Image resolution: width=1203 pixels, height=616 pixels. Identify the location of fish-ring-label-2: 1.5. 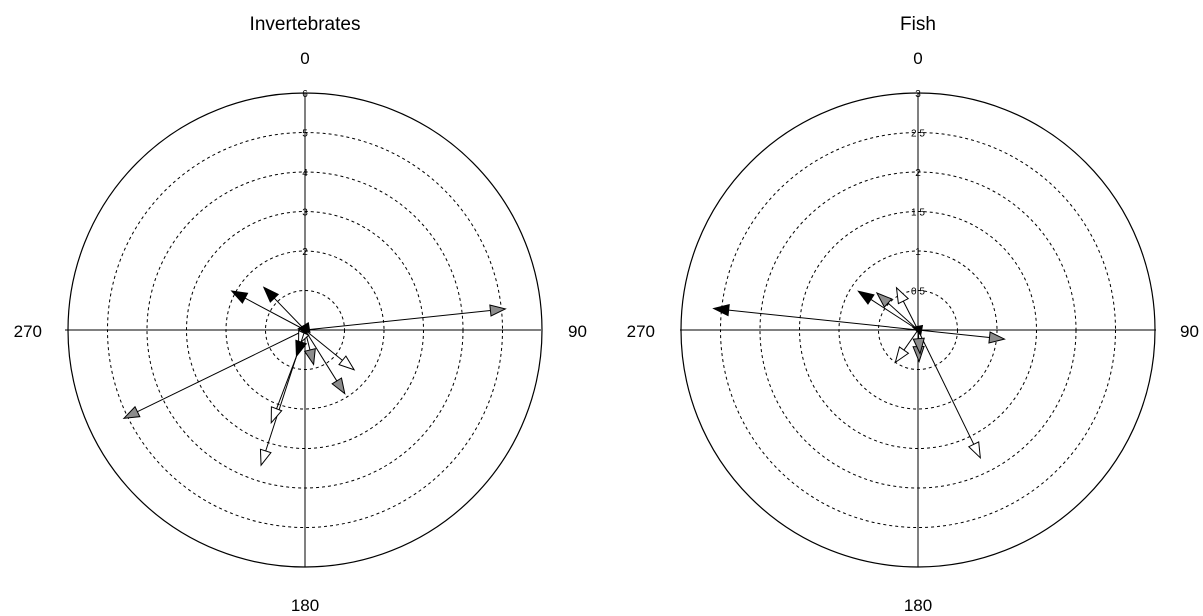
(918, 213).